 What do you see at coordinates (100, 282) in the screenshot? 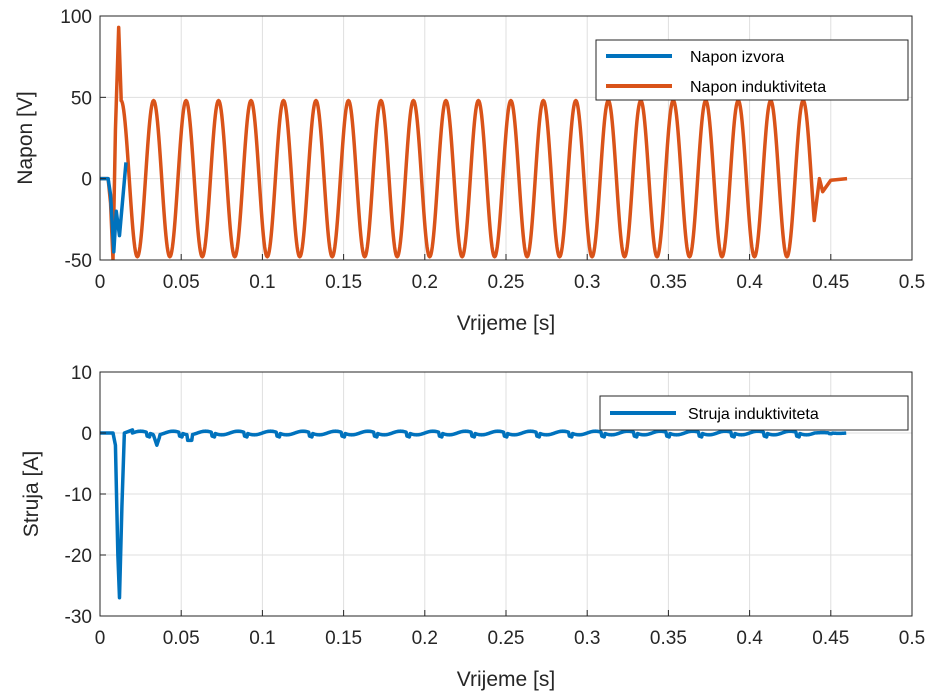
I see `voltage-xtick-label: 0` at bounding box center [100, 282].